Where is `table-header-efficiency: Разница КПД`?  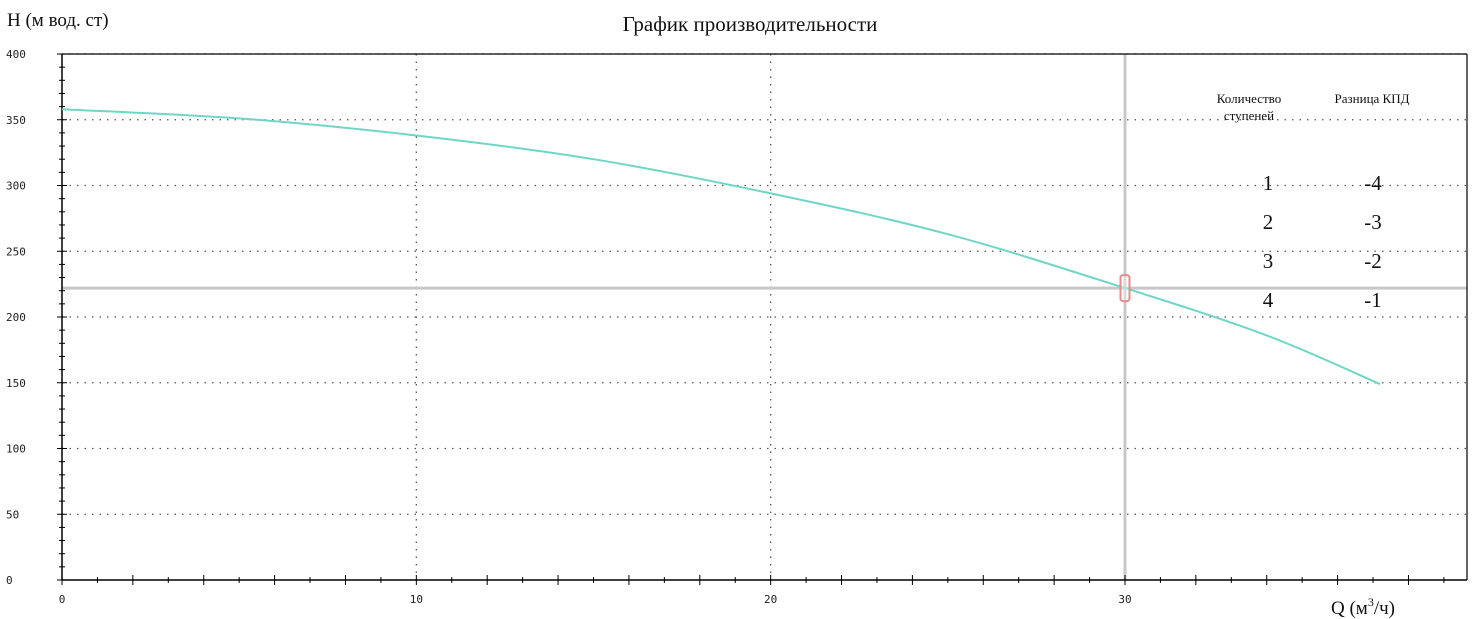 table-header-efficiency: Разница КПД is located at coordinates (1372, 98).